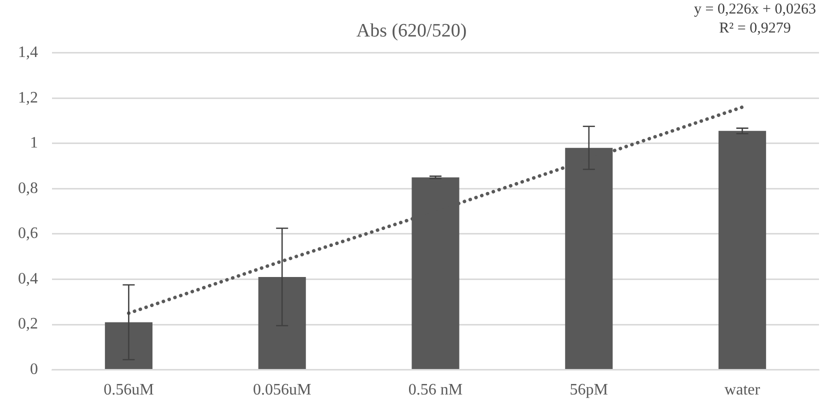 This screenshot has height=403, width=827. Describe the element at coordinates (742, 390) in the screenshot. I see `x-tick-label: water` at that location.